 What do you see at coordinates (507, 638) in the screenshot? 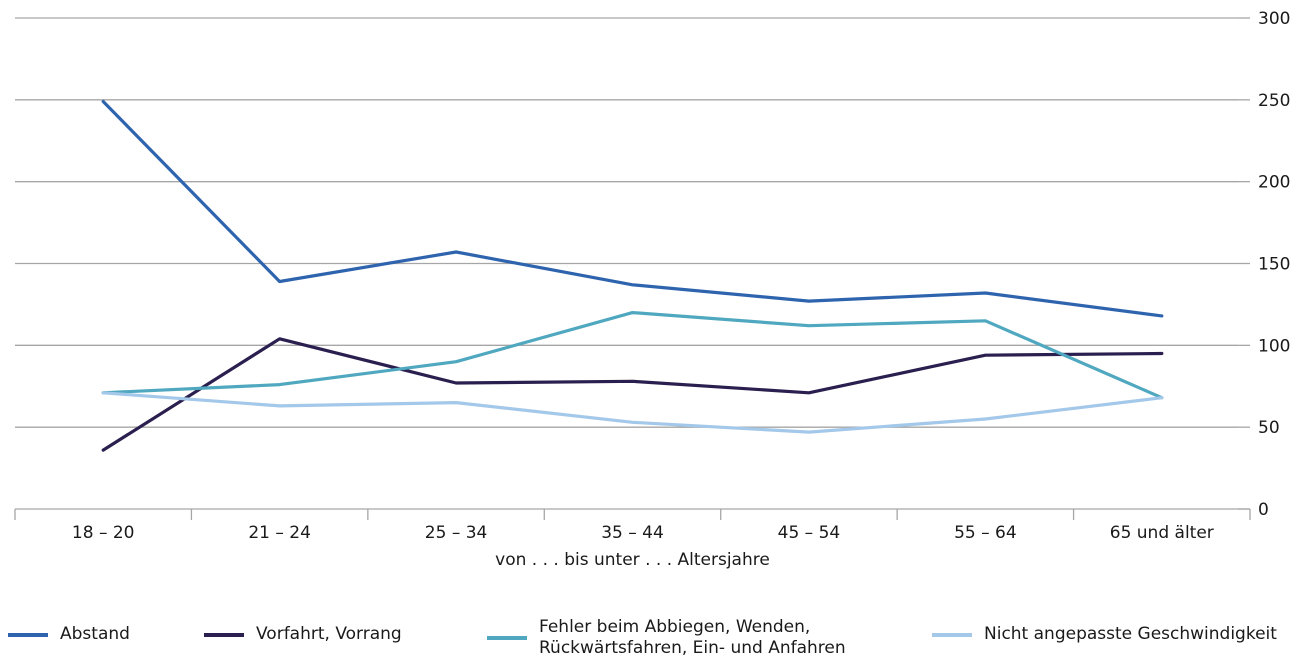
I see `legend-swatch-abbiegen` at bounding box center [507, 638].